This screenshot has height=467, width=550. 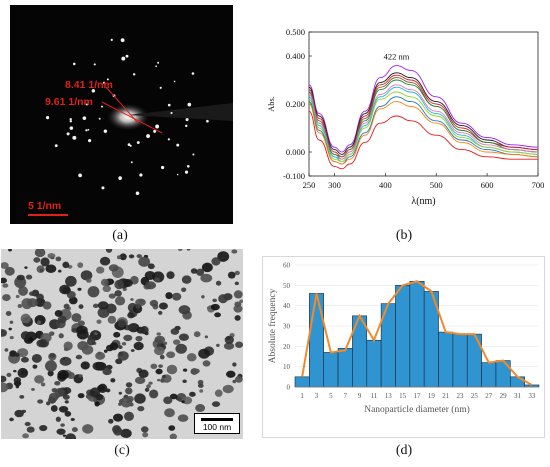 What do you see at coordinates (217, 427) in the screenshot?
I see `tem-scale-bar-label: 100 nm` at bounding box center [217, 427].